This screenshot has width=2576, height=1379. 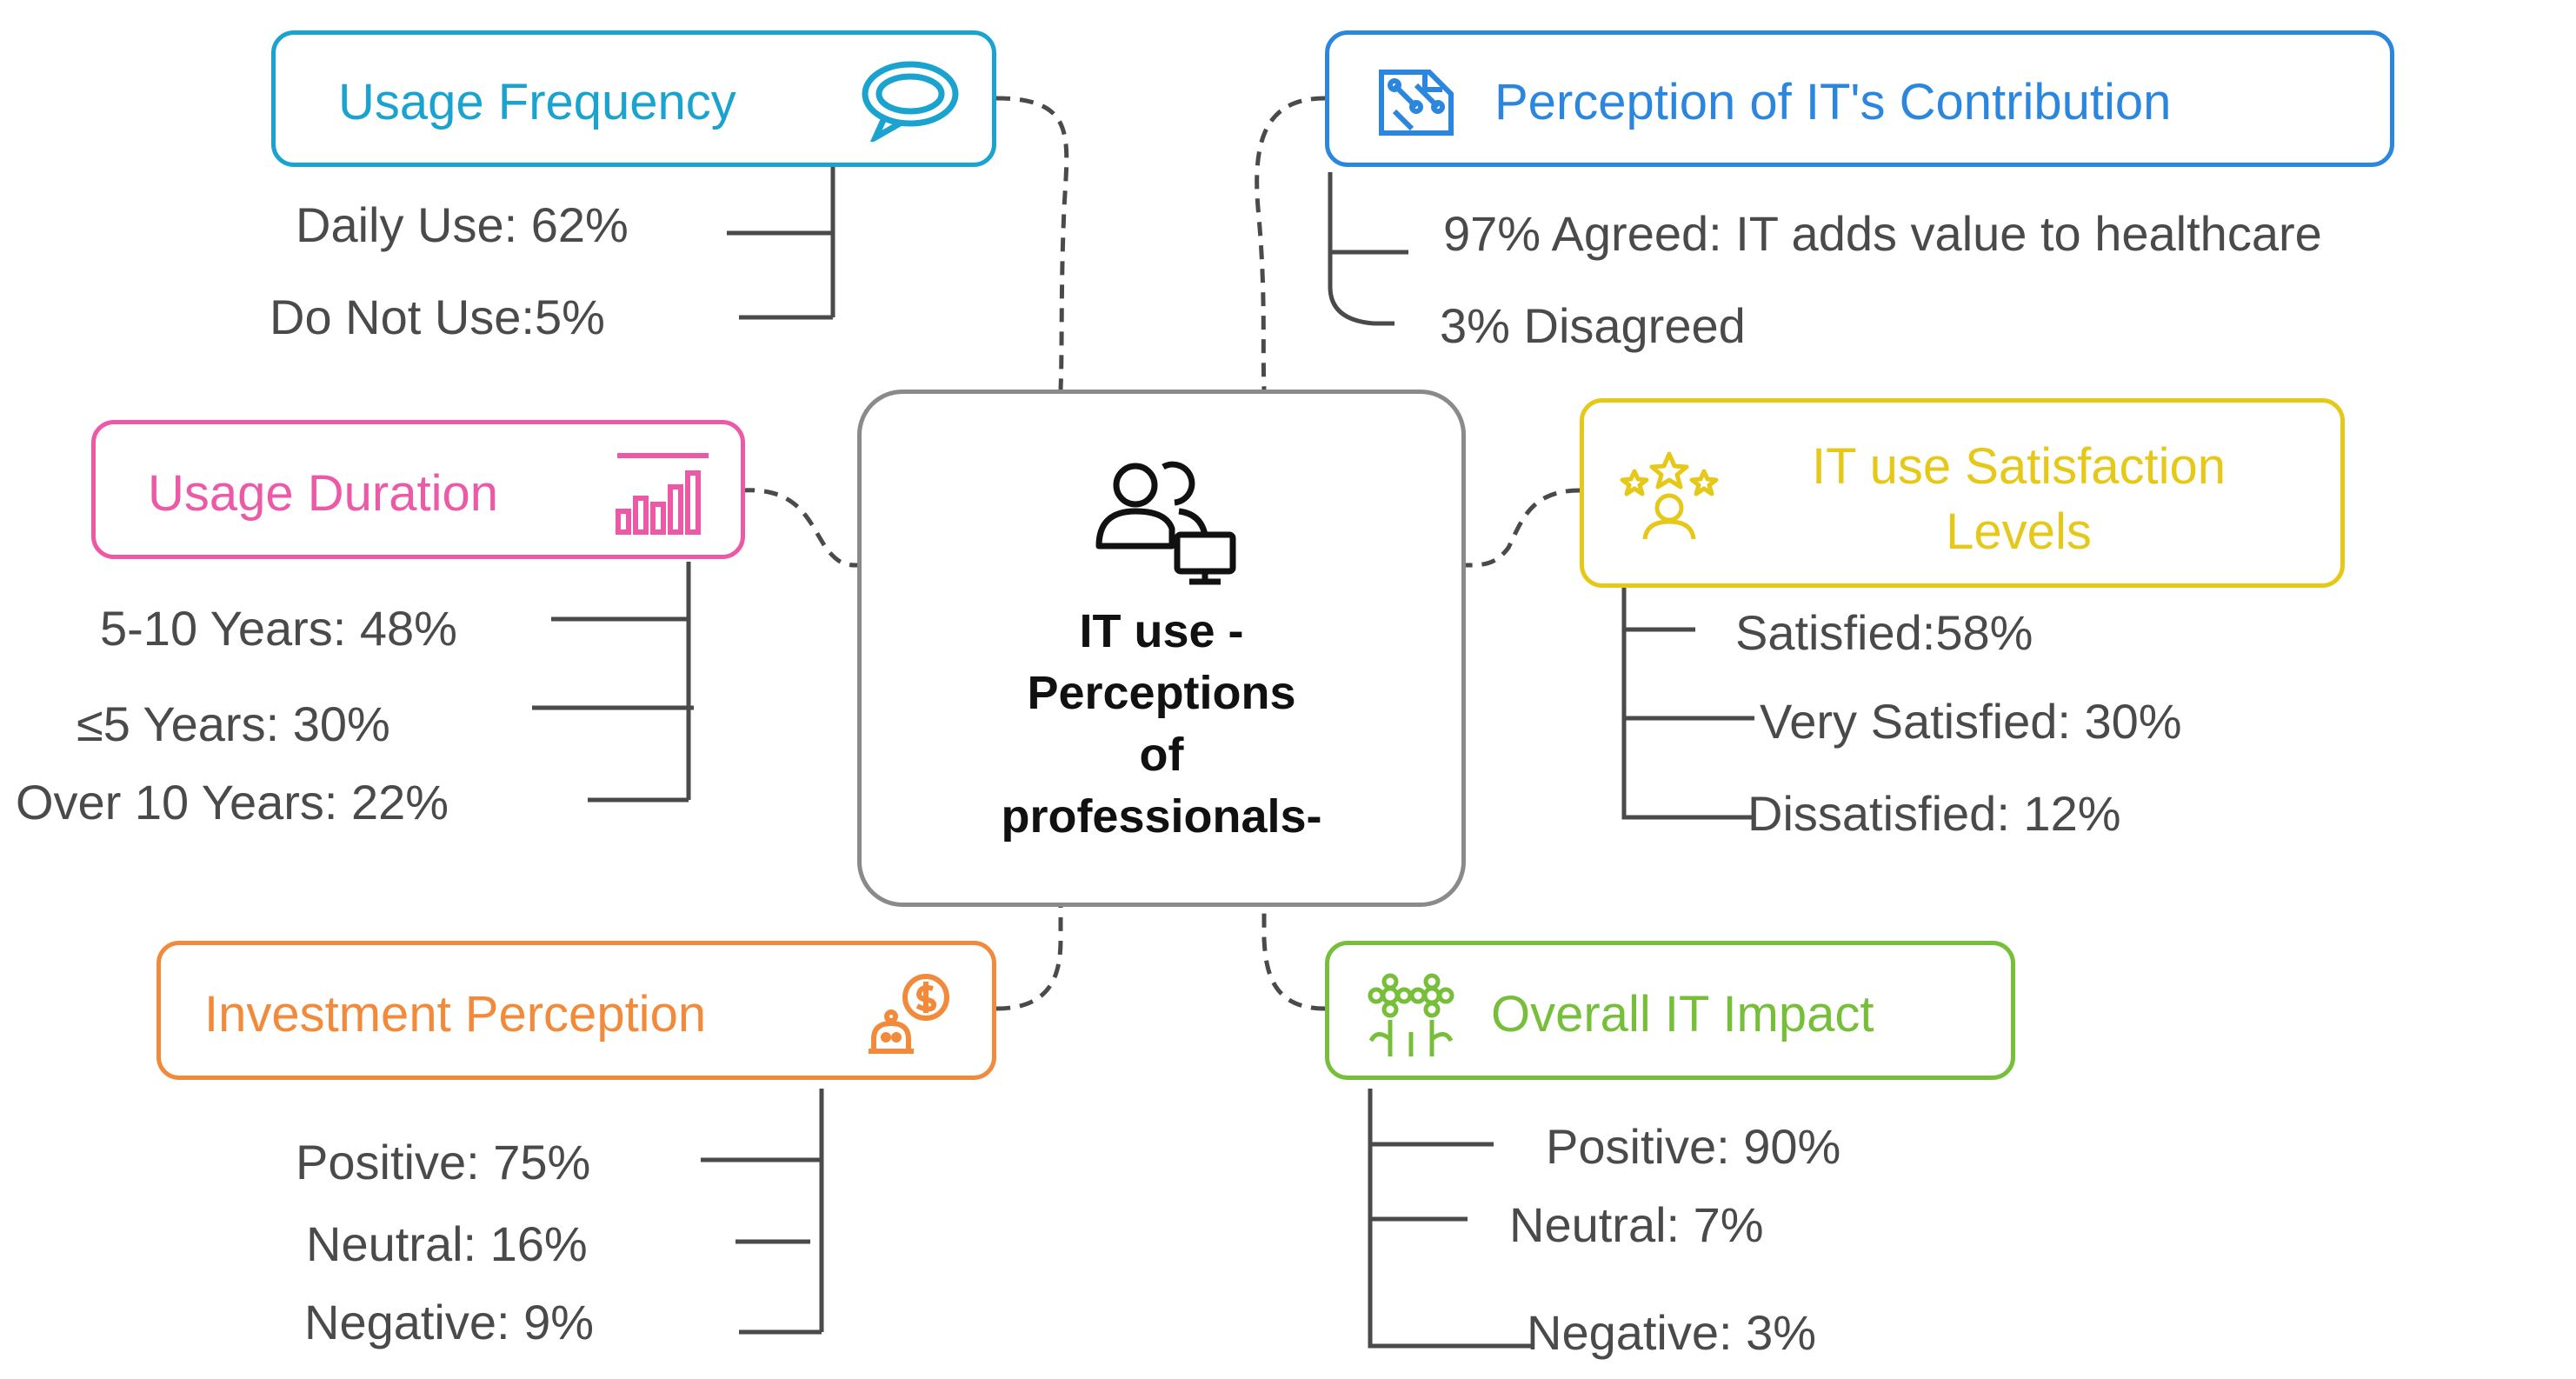 I want to click on bar-chart-icon, so click(x=662, y=494).